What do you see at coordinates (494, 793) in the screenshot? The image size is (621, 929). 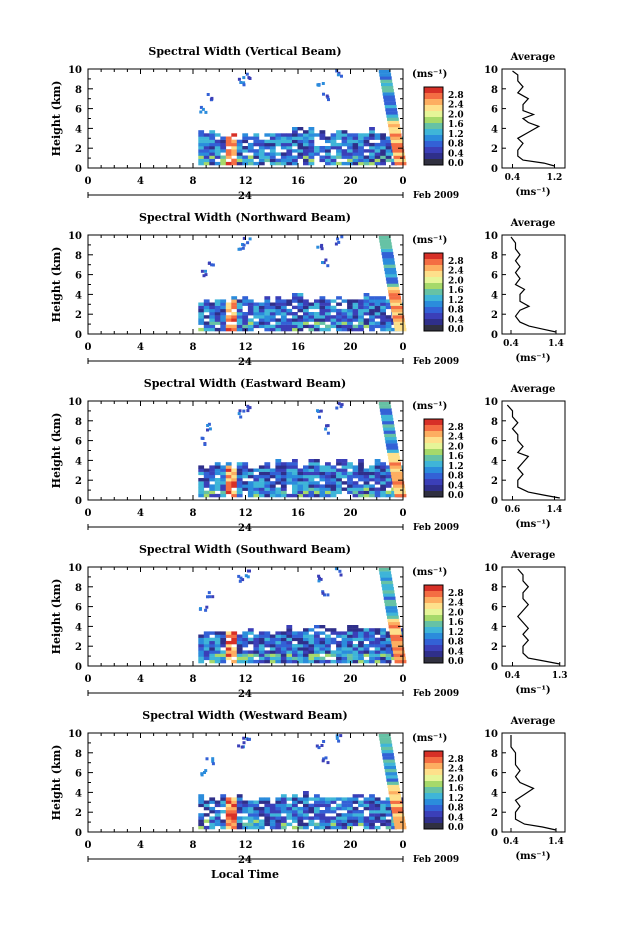 I see `avg-y-tick-label: 4` at bounding box center [494, 793].